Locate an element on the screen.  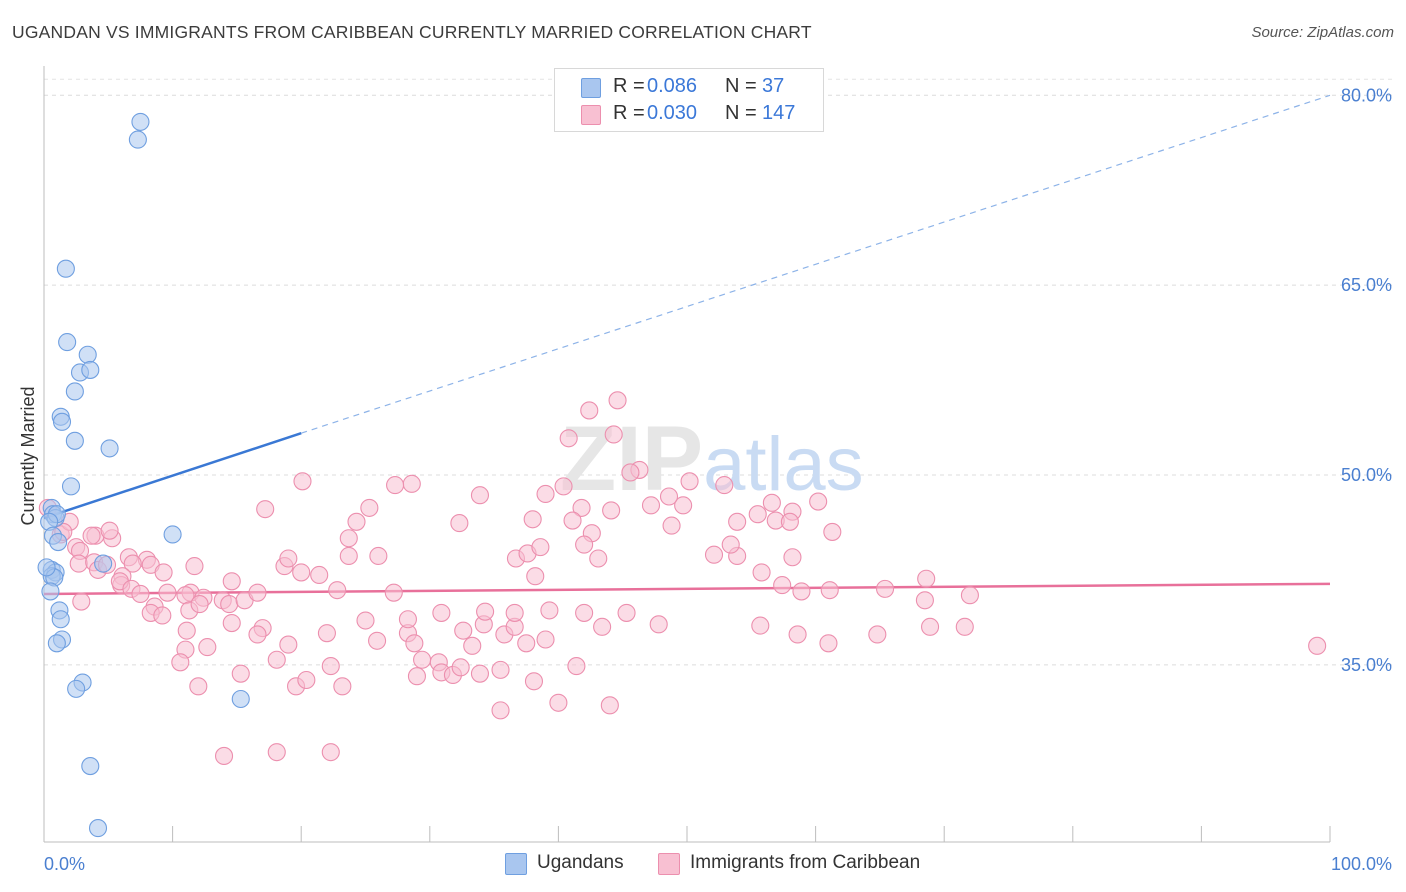
watermark-atlas: atlas is located at coordinates (783, 464).